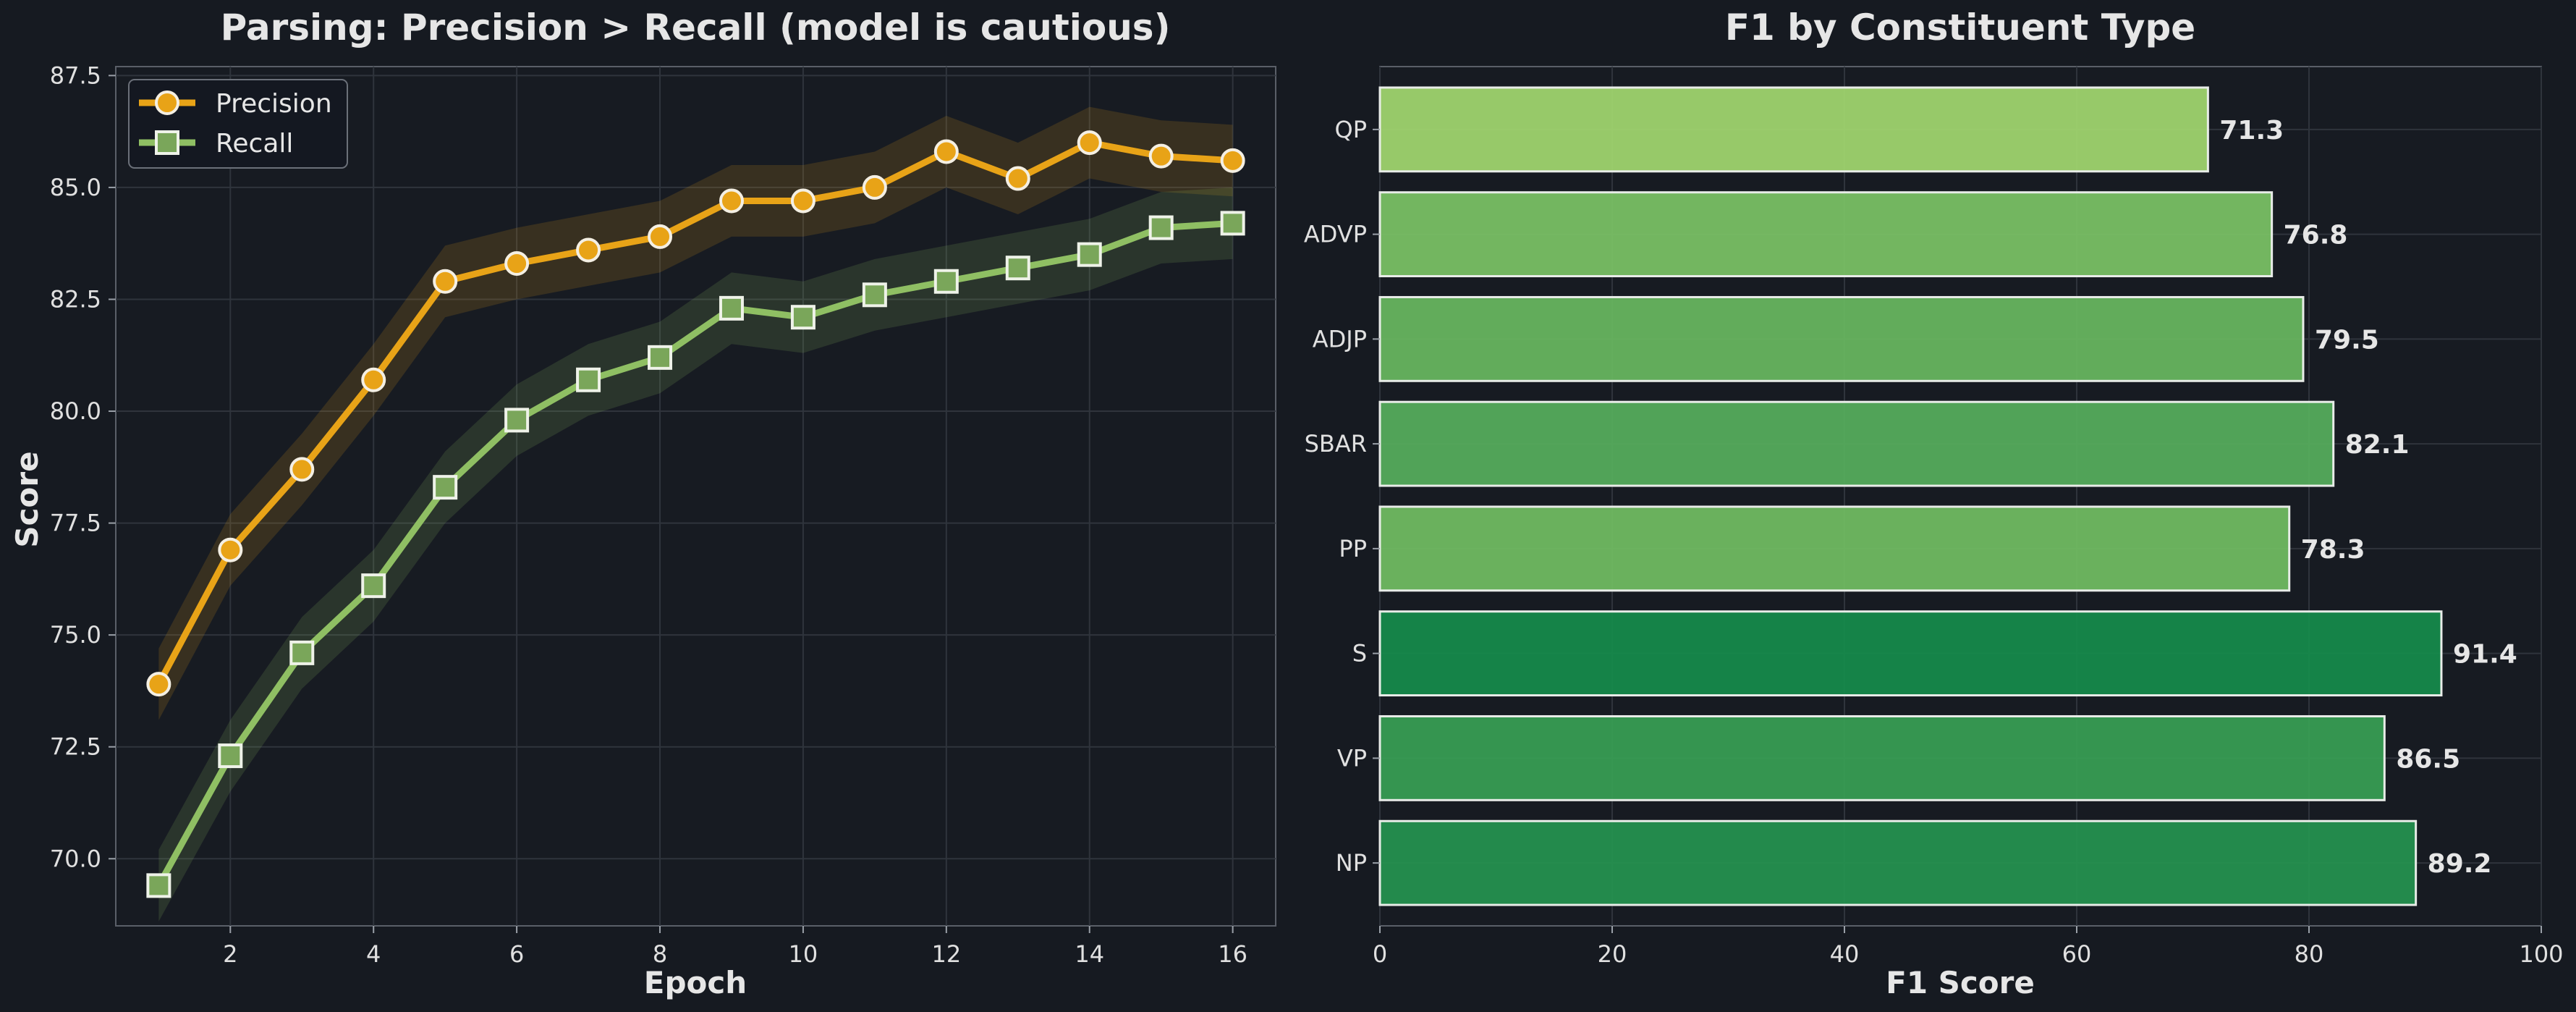  Describe the element at coordinates (735, 947) in the screenshot. I see `left-x-ticks: 2 4 6 8 10 12 14 16` at that location.